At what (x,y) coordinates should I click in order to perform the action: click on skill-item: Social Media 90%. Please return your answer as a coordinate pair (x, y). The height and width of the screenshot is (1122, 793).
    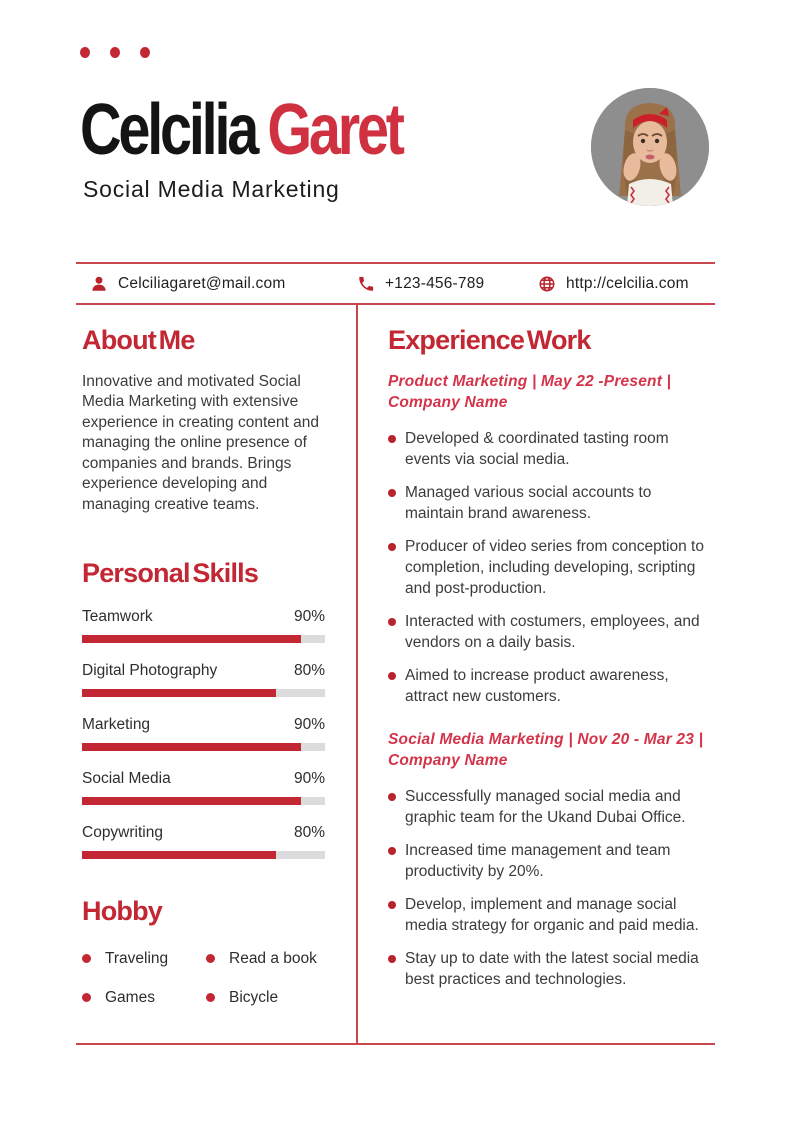
    Looking at the image, I should click on (203, 787).